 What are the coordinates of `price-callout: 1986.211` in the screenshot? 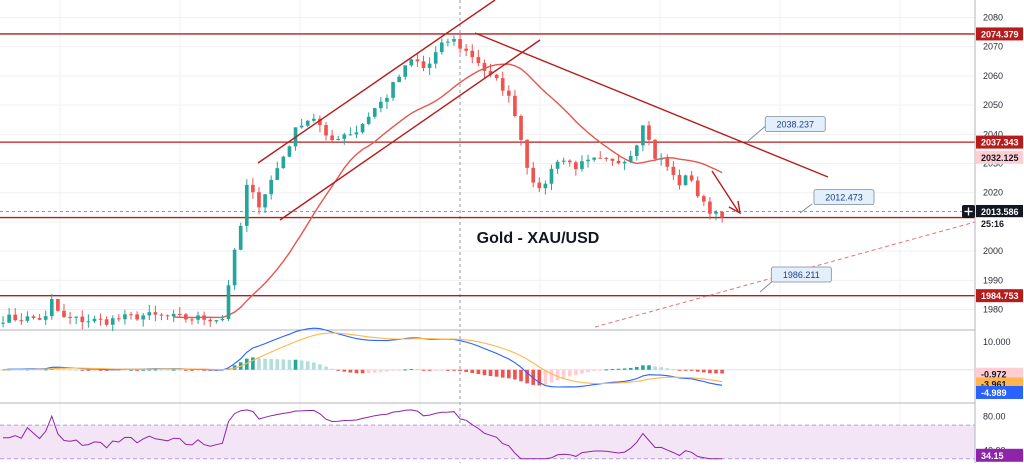 It's located at (801, 274).